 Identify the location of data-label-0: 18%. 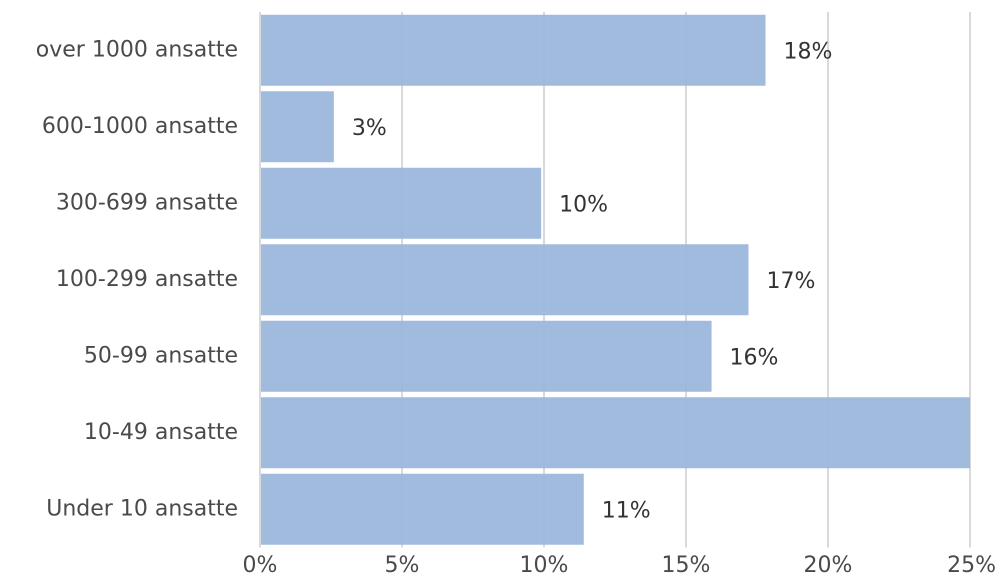
(808, 51).